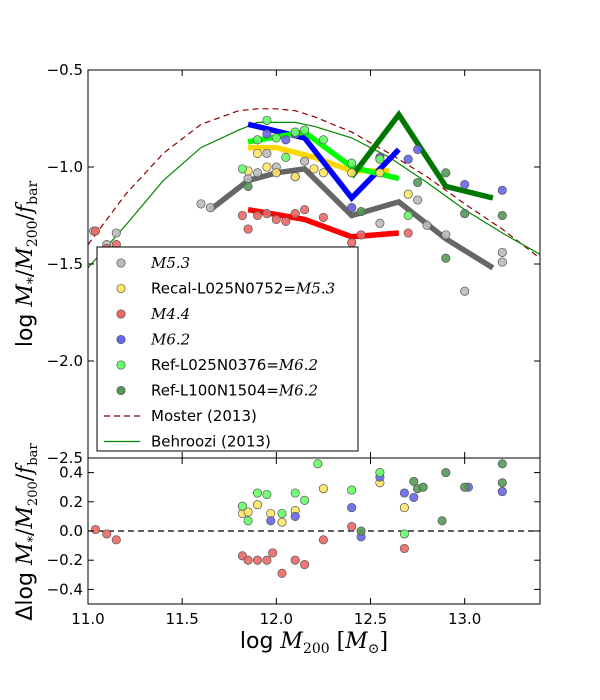 This screenshot has width=600, height=700. What do you see at coordinates (204, 416) in the screenshot?
I see `moster-2013-legend-label: Moster (2013)` at bounding box center [204, 416].